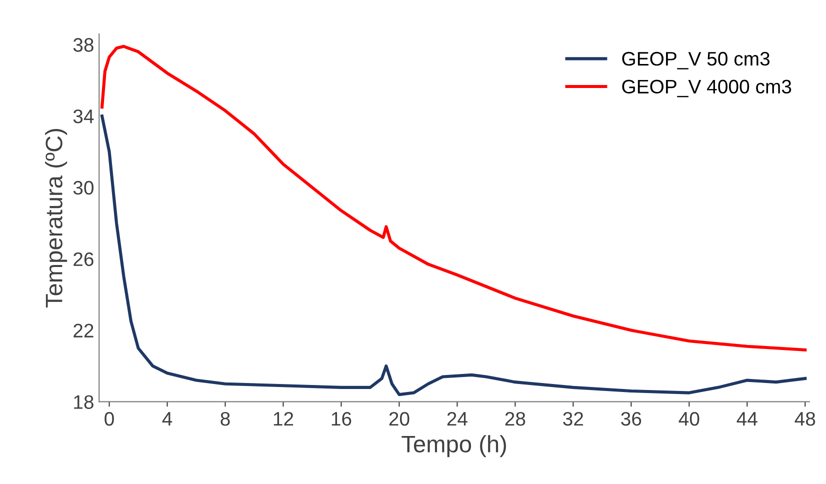  Describe the element at coordinates (689, 419) in the screenshot. I see `x-tick-label: 40` at that location.